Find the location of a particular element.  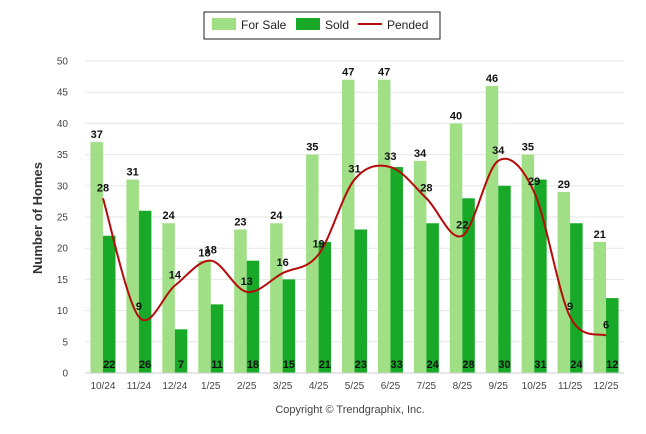

label-sold: 15 is located at coordinates (289, 365).